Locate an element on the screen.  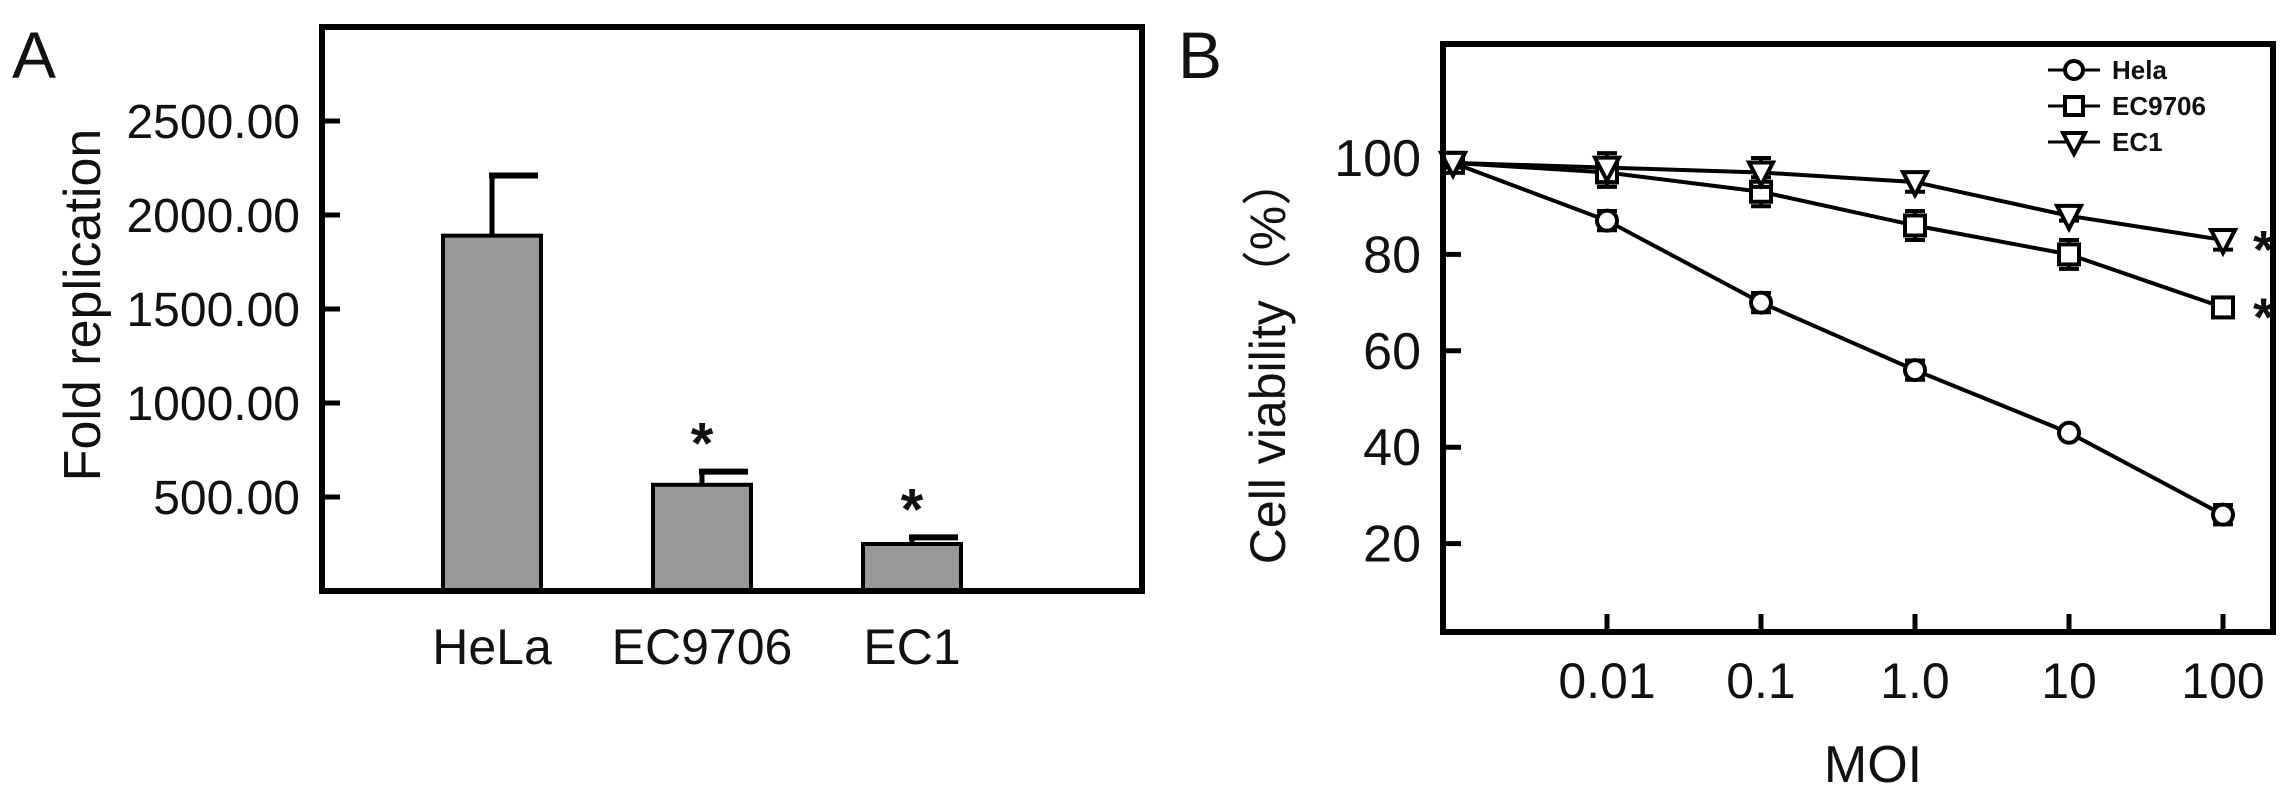
legend-label: Hela is located at coordinates (2139, 70).